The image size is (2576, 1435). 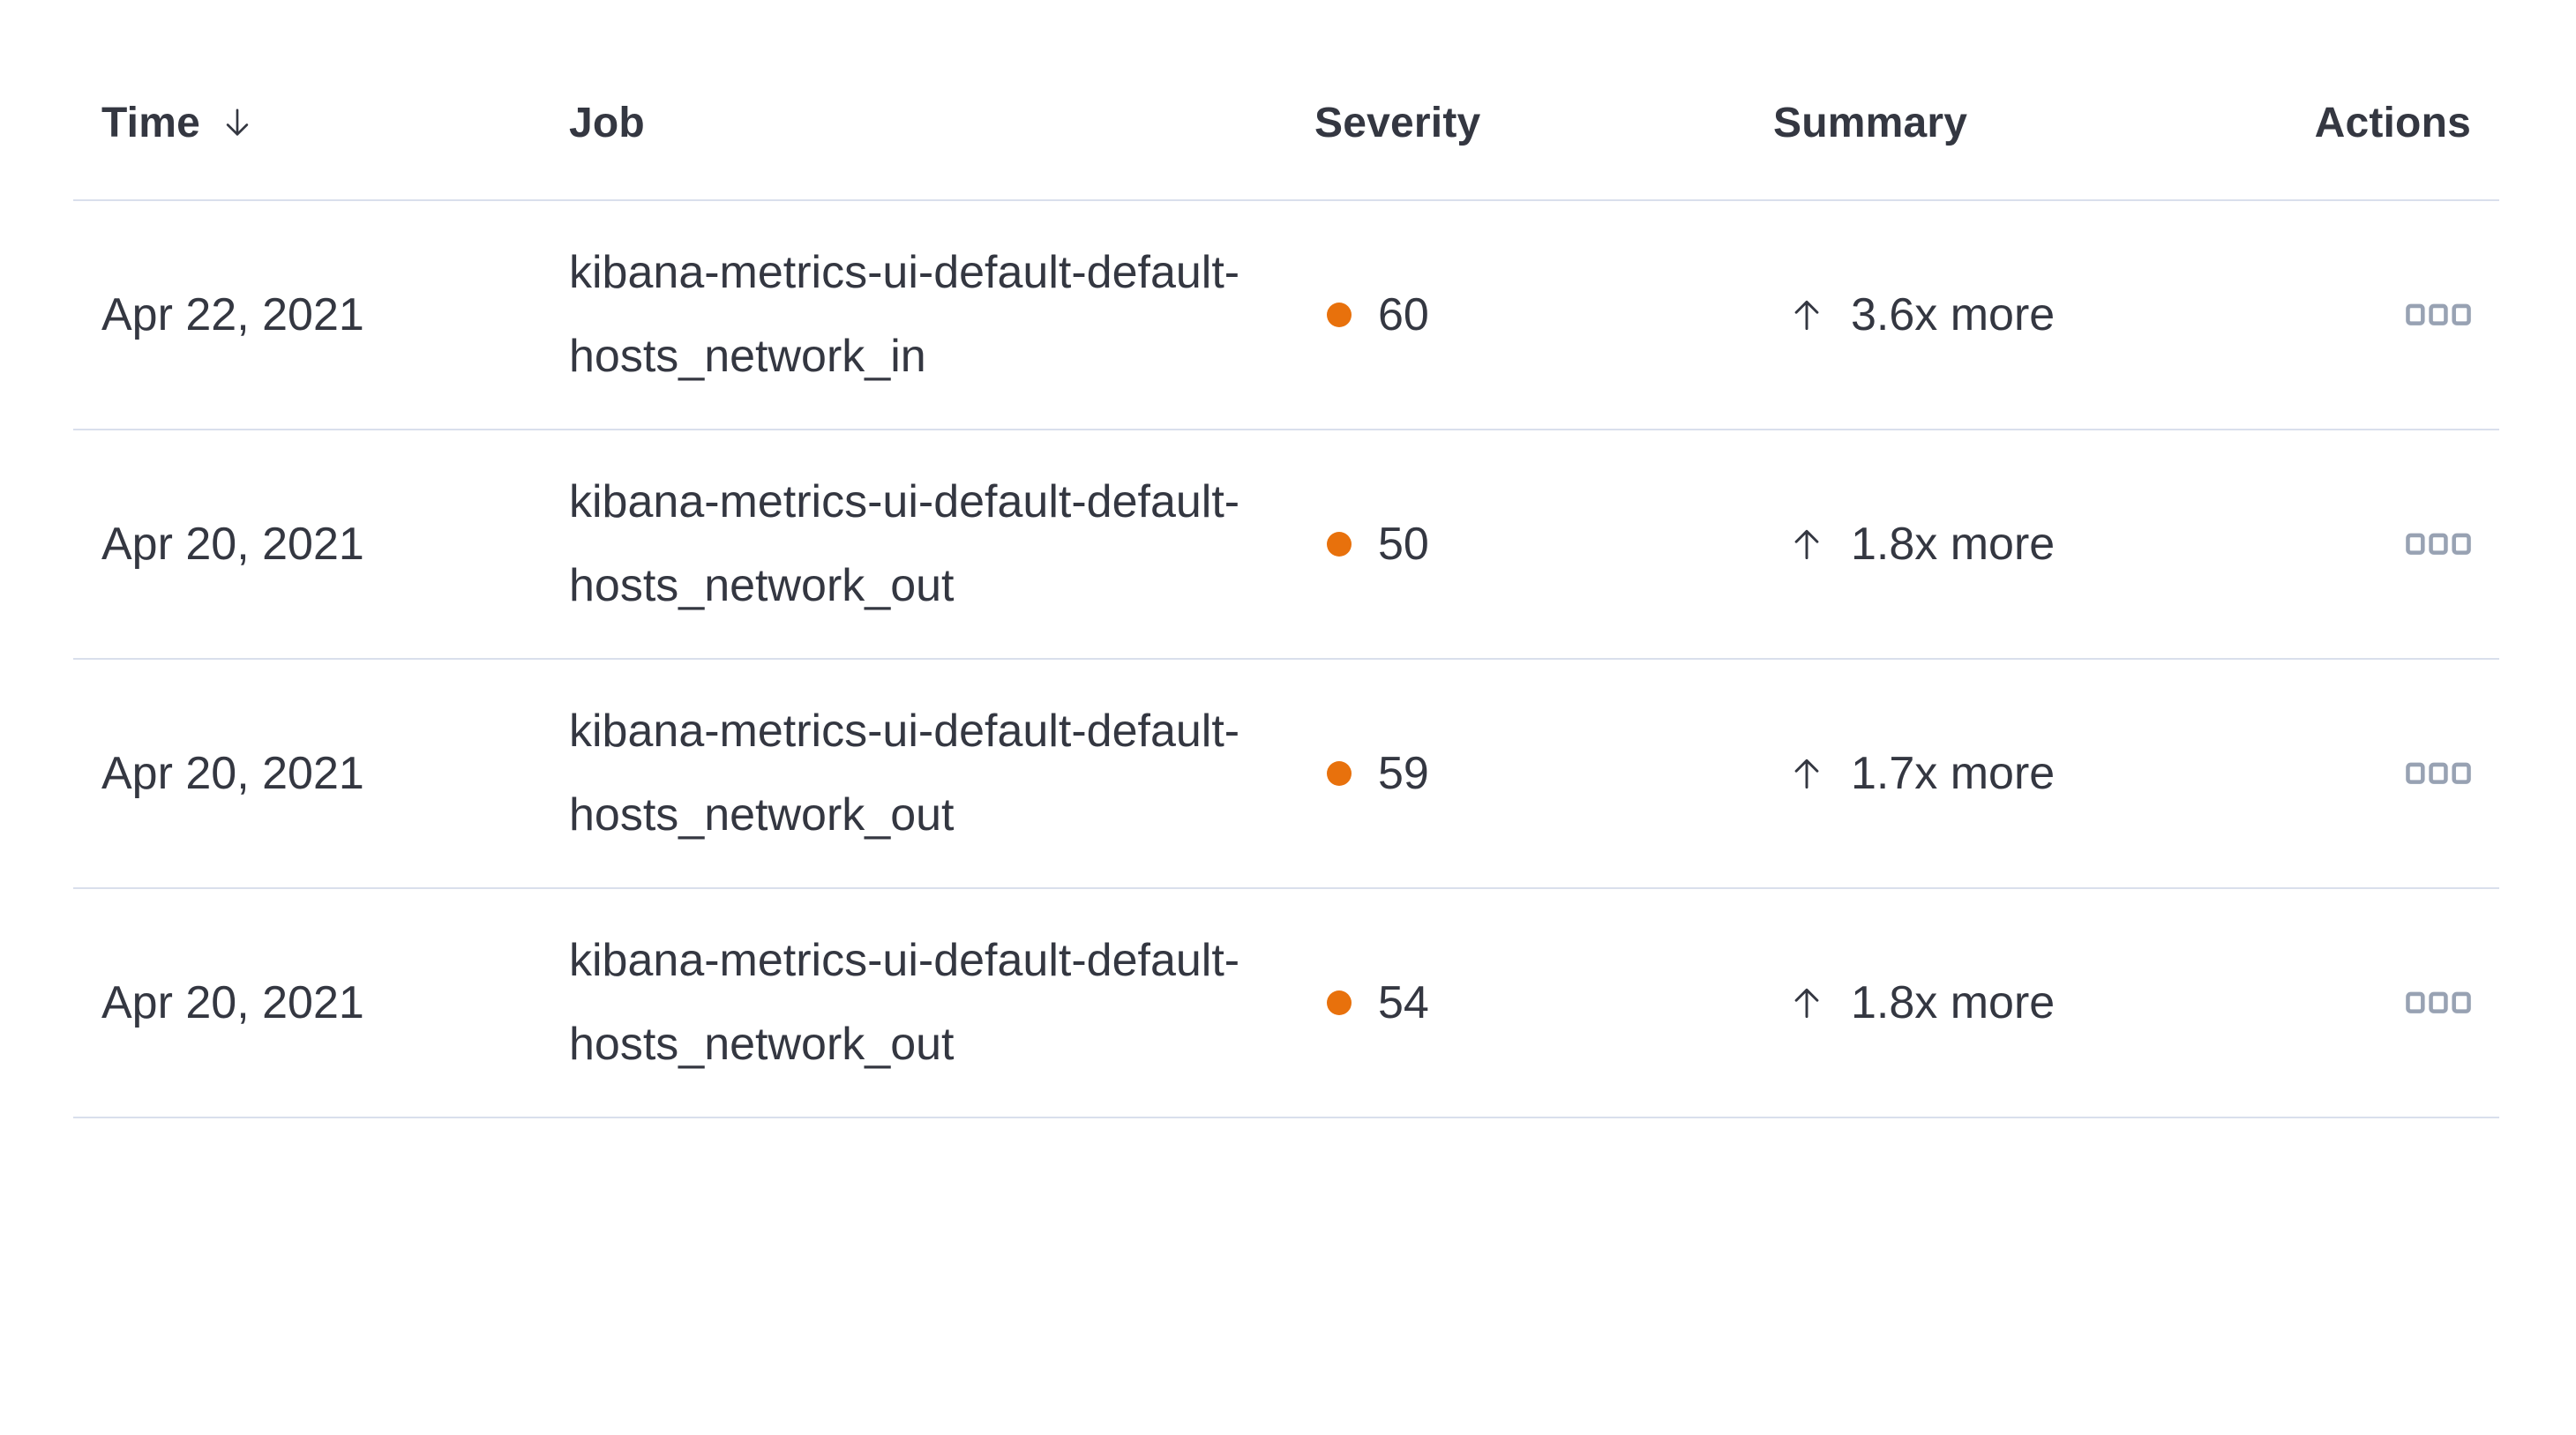 What do you see at coordinates (1544, 545) in the screenshot?
I see `cell-severity: 50` at bounding box center [1544, 545].